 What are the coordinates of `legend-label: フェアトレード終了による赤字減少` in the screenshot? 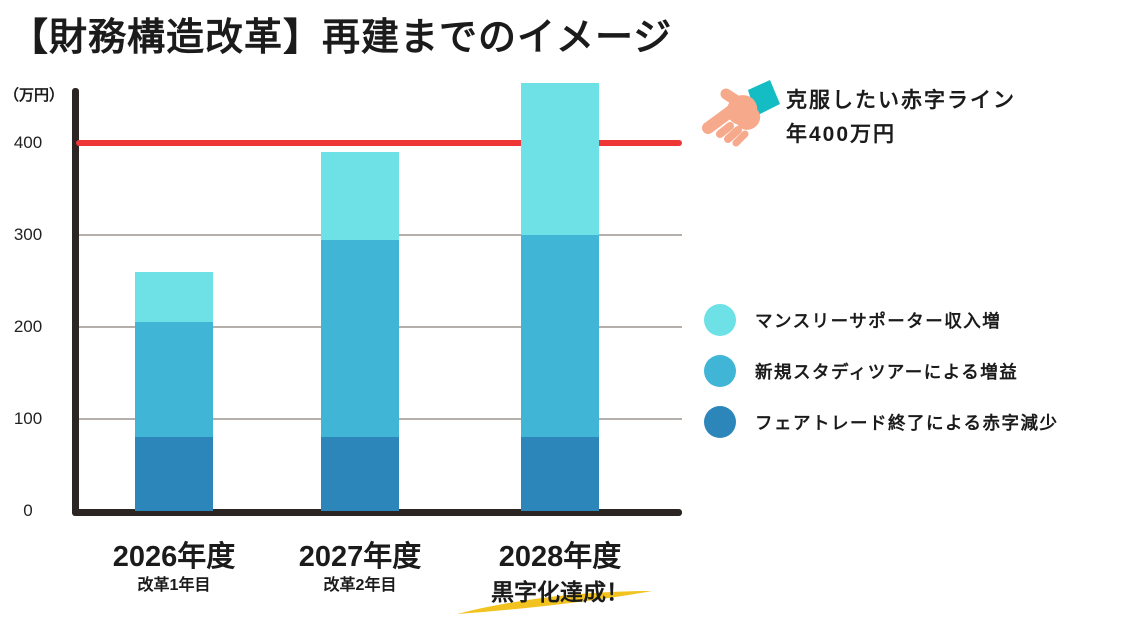 It's located at (907, 422).